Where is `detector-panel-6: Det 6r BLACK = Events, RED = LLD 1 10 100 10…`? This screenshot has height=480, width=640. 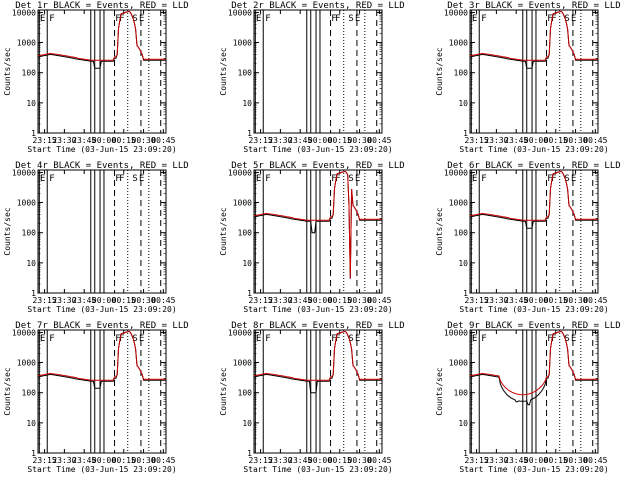 detector-panel-6: Det 6r BLACK = Events, RED = LLD 1 10 100 10… is located at coordinates (528, 237).